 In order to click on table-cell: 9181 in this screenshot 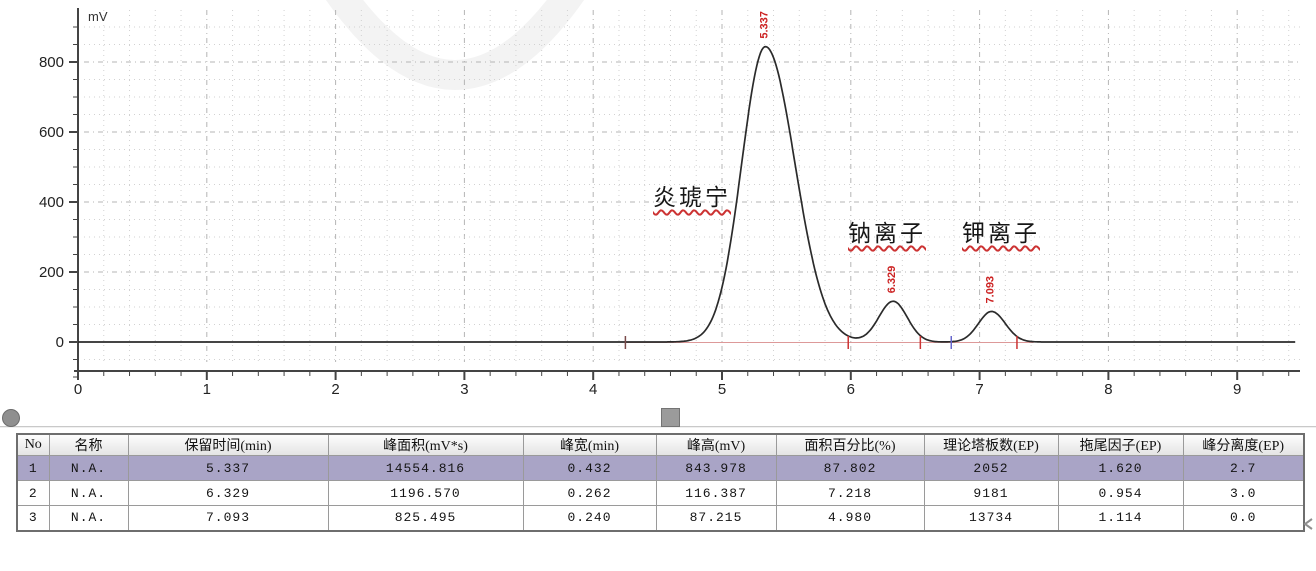, I will do `click(991, 493)`.